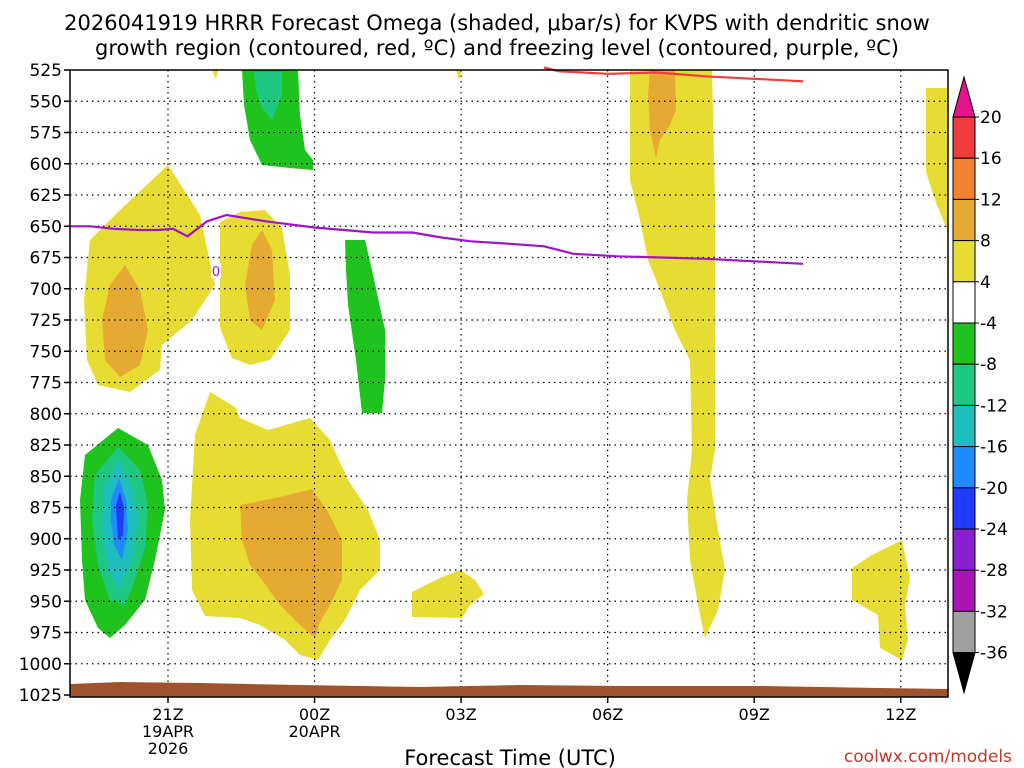 The image size is (1024, 768). What do you see at coordinates (991, 200) in the screenshot?
I see `colorbar-label: 12` at bounding box center [991, 200].